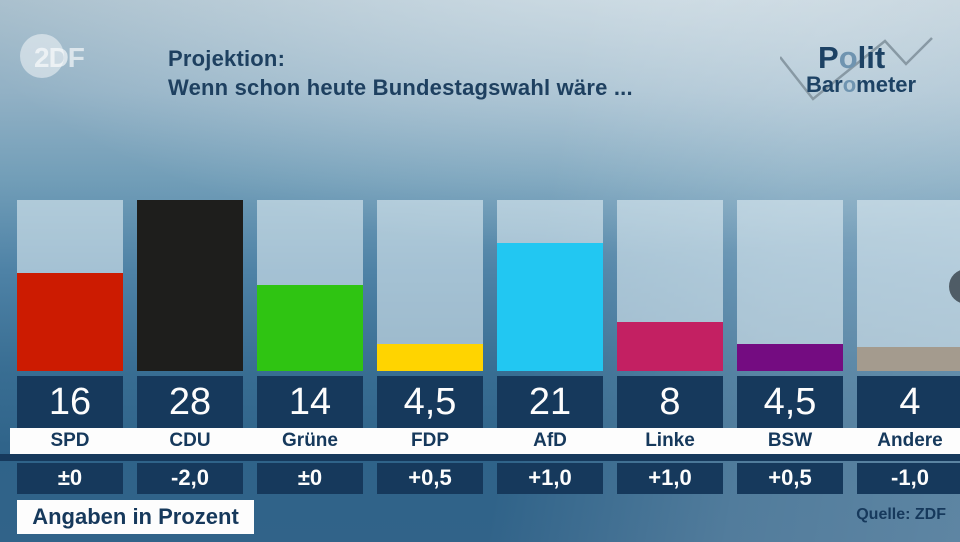 The width and height of the screenshot is (960, 542). I want to click on party-label: Andere, so click(908, 441).